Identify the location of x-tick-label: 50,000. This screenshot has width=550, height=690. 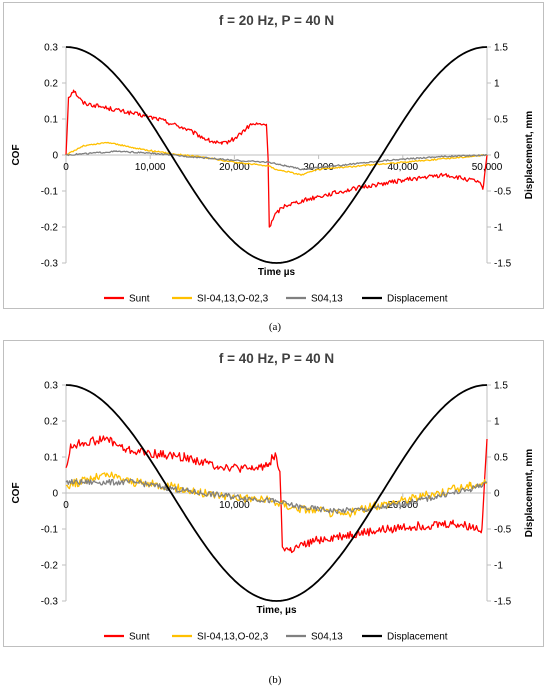
(487, 167).